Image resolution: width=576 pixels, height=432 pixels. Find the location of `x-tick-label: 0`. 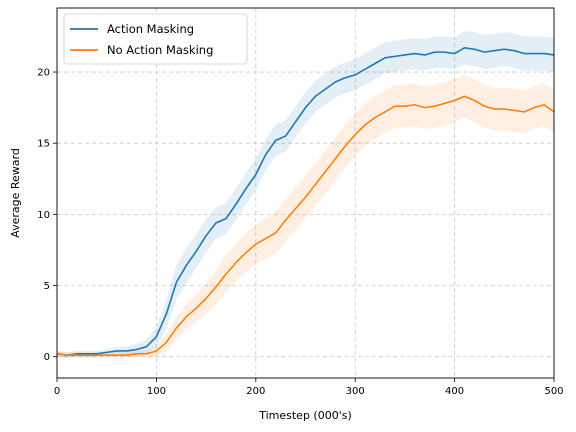

x-tick-label: 0 is located at coordinates (57, 391).